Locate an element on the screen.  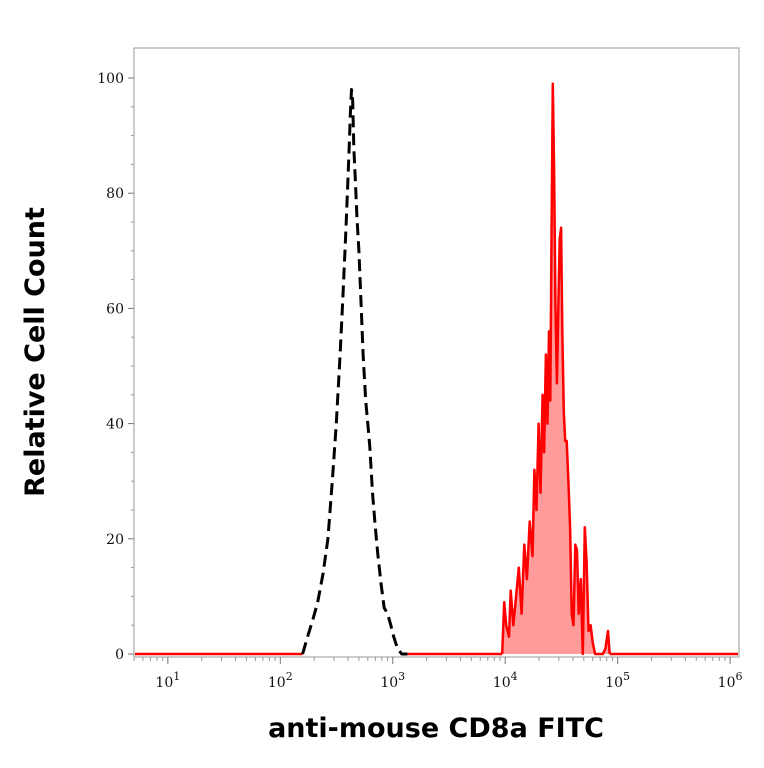
y-tick-label: 40 is located at coordinates (115, 425).